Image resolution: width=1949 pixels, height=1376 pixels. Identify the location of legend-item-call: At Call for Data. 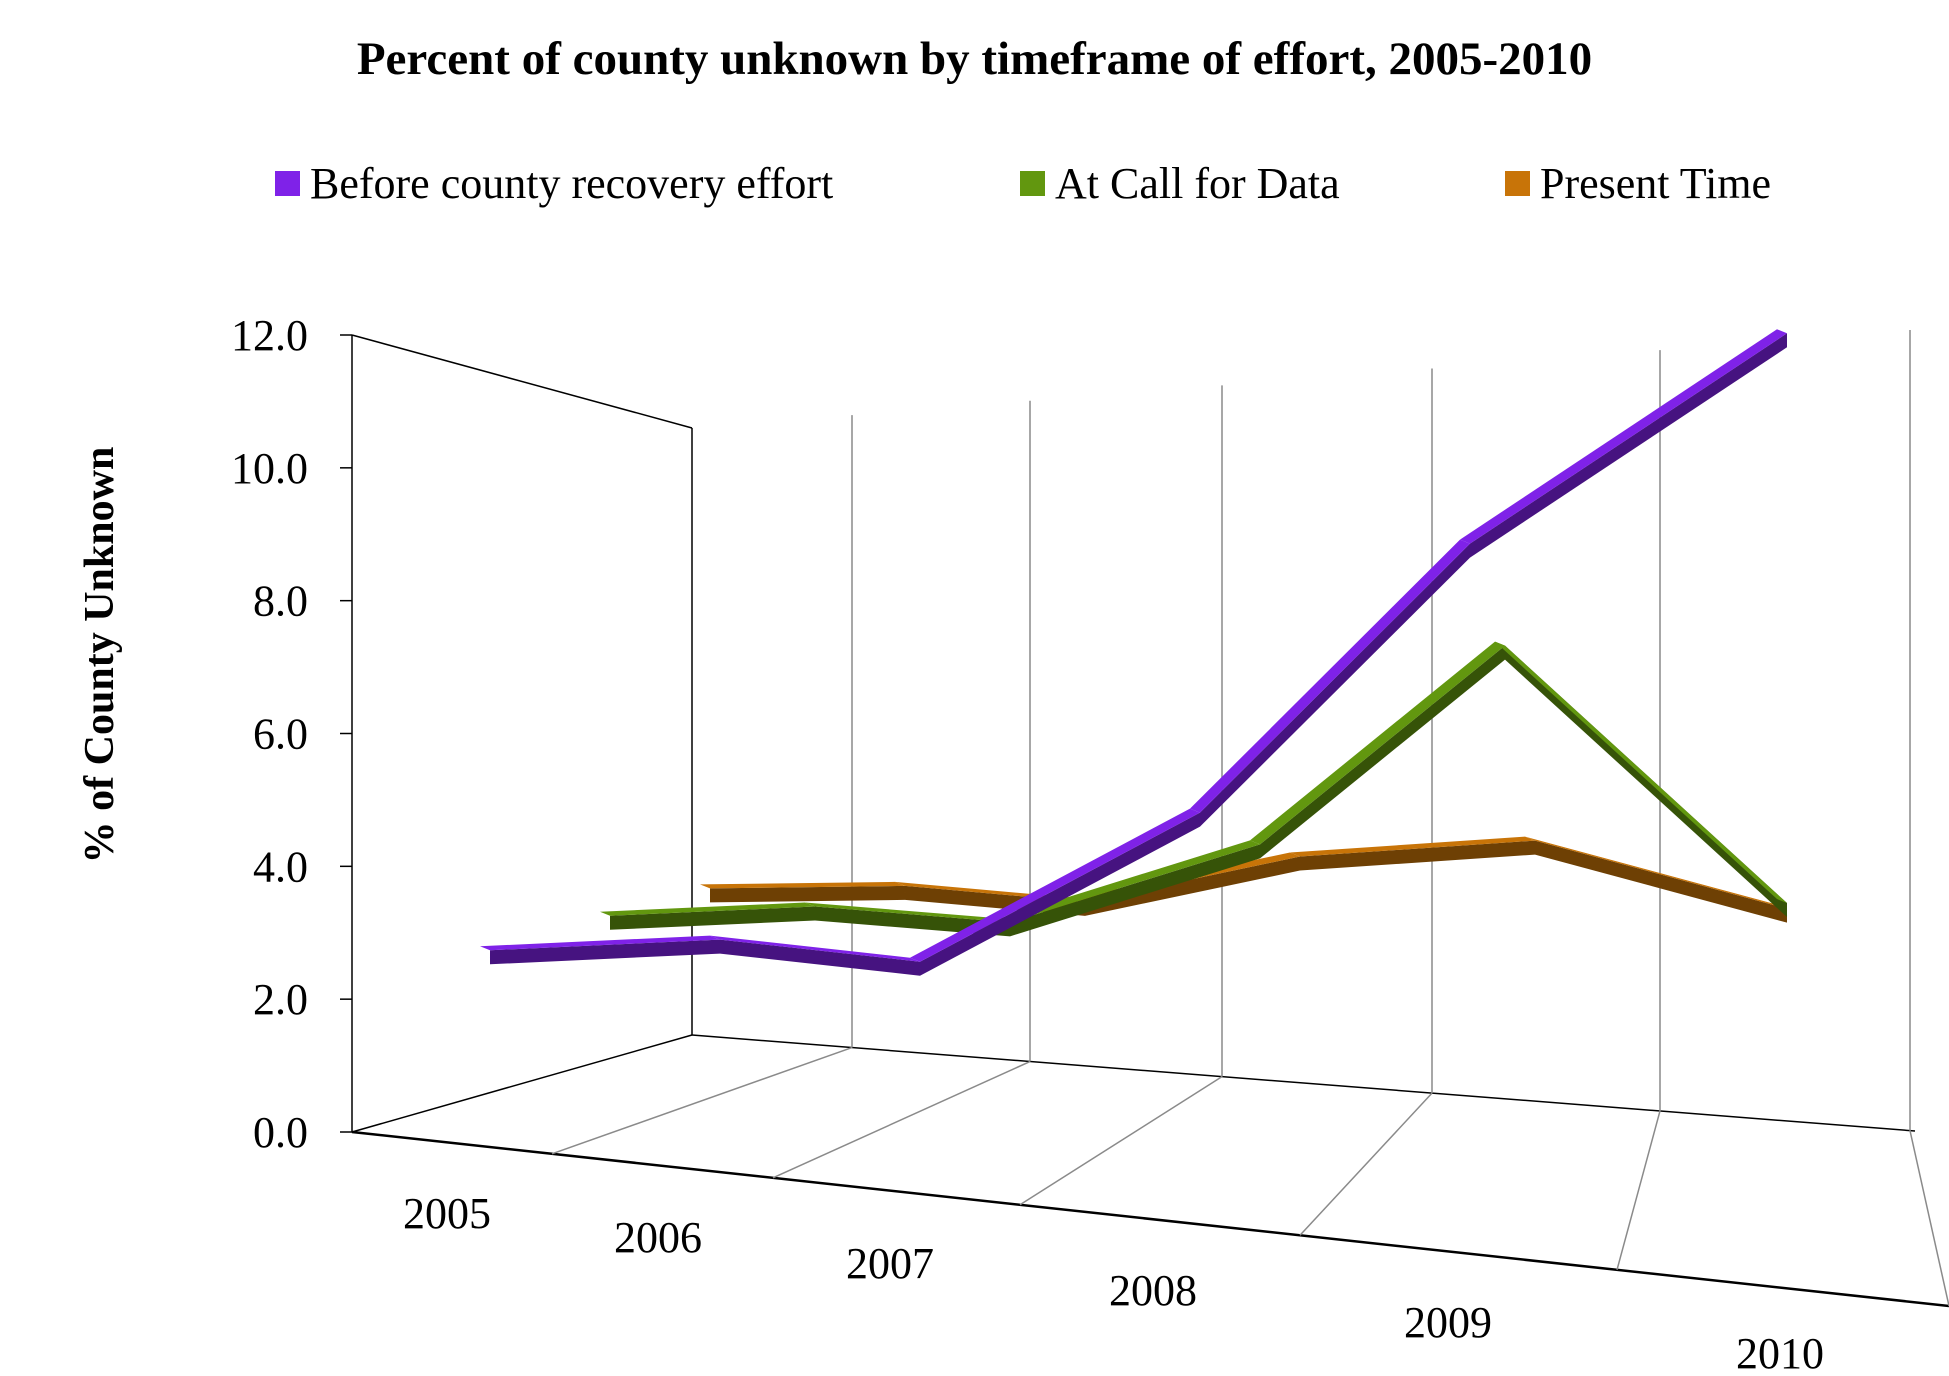
(1180, 183).